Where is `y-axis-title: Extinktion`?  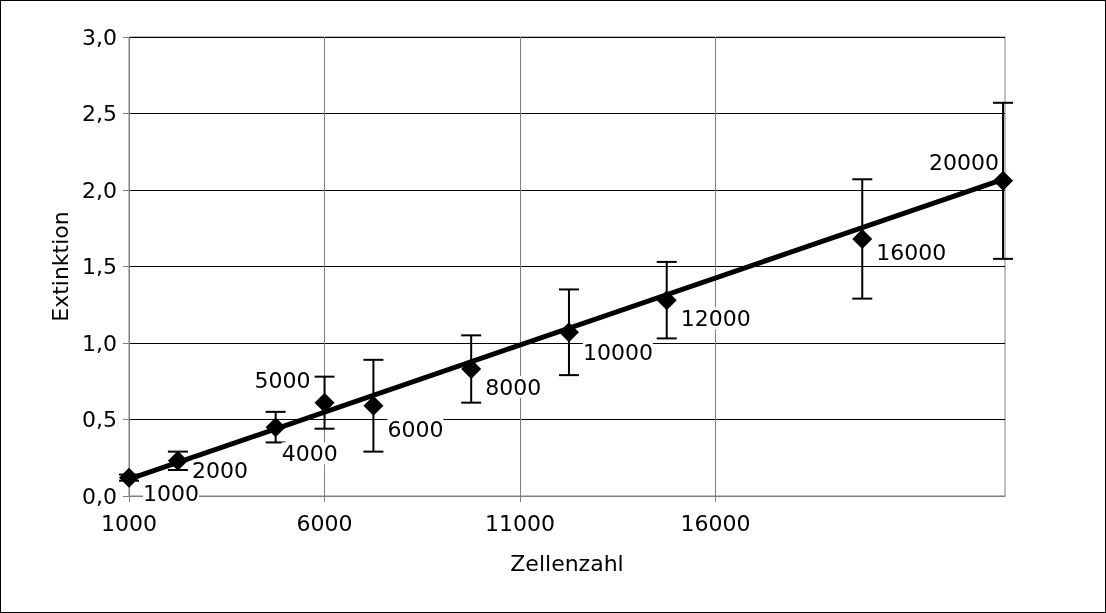 y-axis-title: Extinktion is located at coordinates (60, 266).